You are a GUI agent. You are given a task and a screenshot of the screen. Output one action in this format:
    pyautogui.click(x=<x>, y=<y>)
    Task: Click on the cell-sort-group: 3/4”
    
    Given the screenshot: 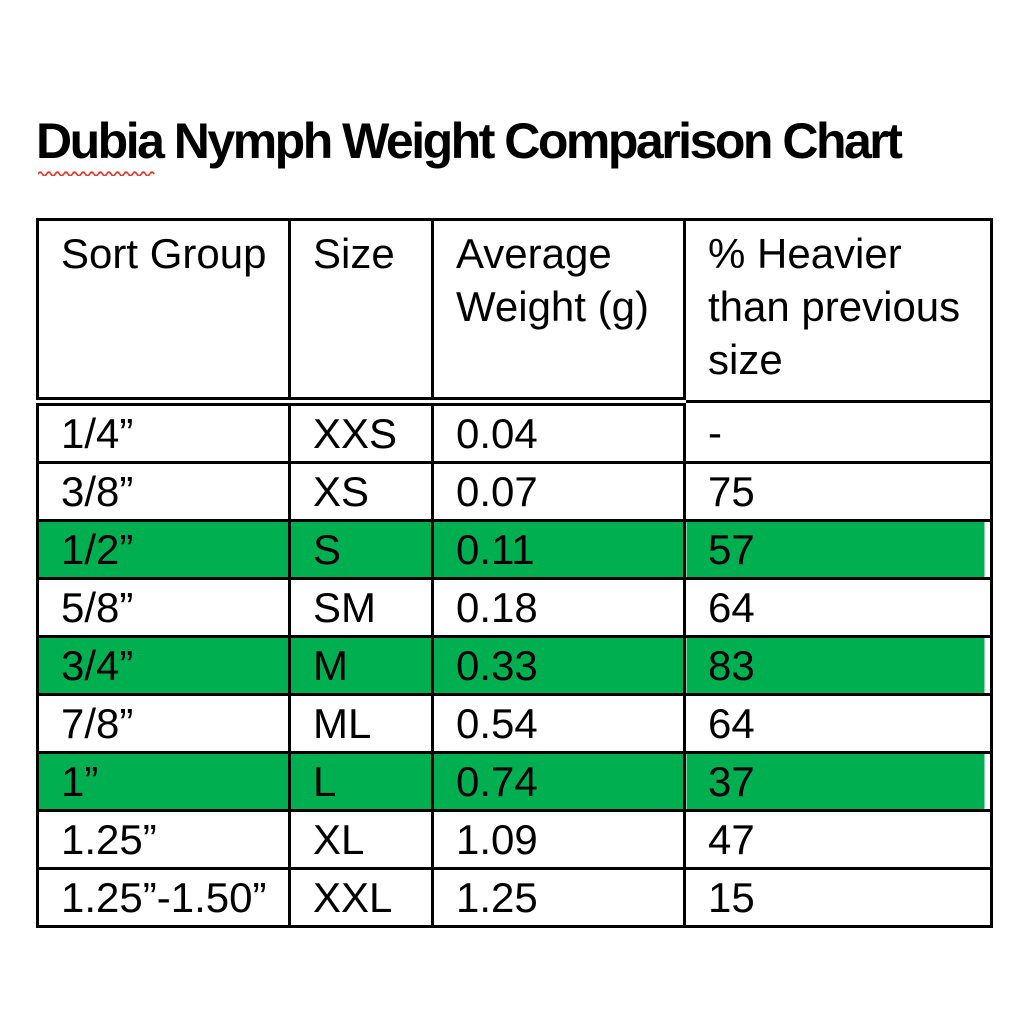 What is the action you would take?
    pyautogui.click(x=163, y=665)
    